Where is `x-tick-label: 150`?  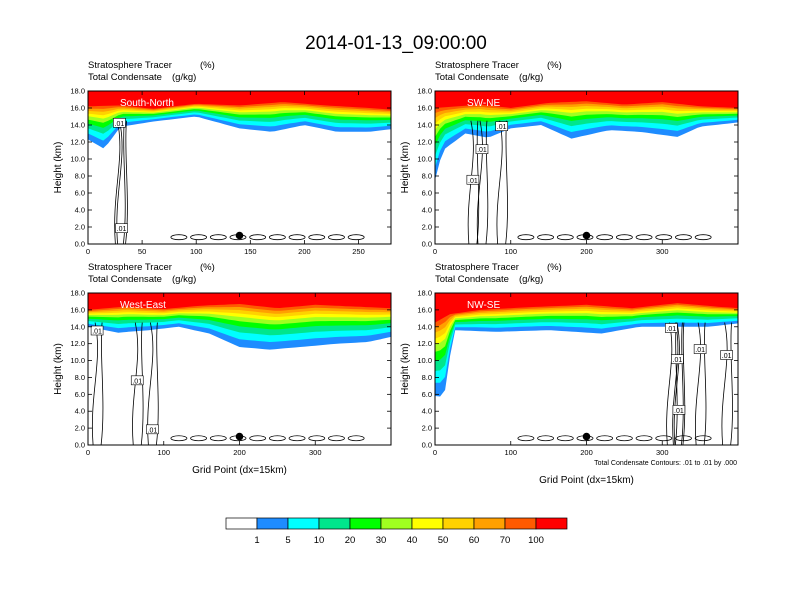 x-tick-label: 150 is located at coordinates (250, 251).